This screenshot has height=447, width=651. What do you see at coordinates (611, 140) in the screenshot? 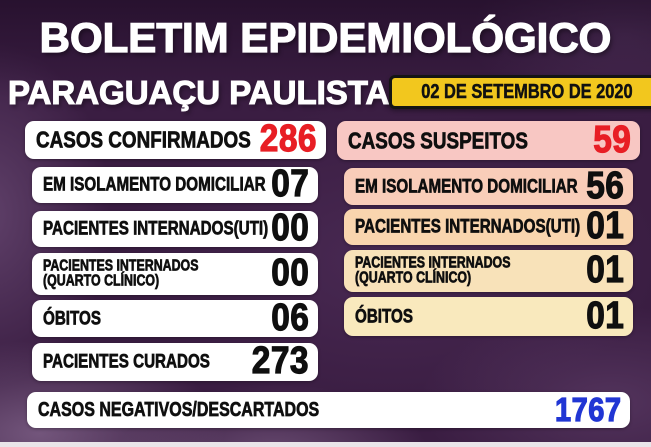
I see `stat-value: 59` at bounding box center [611, 140].